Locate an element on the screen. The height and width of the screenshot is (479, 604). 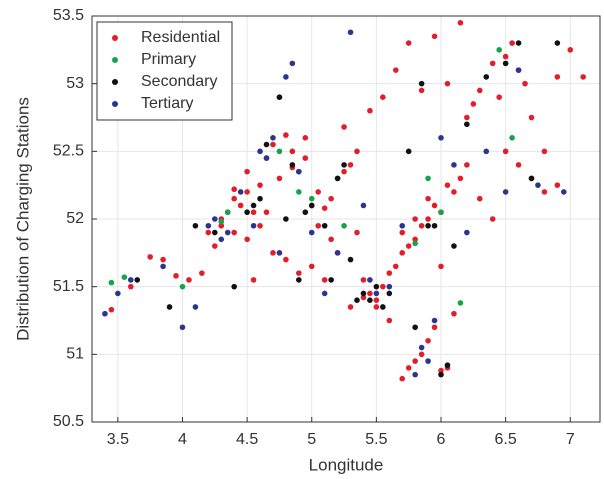
y-axis-label: Distribution of Charging Stations is located at coordinates (22, 219).